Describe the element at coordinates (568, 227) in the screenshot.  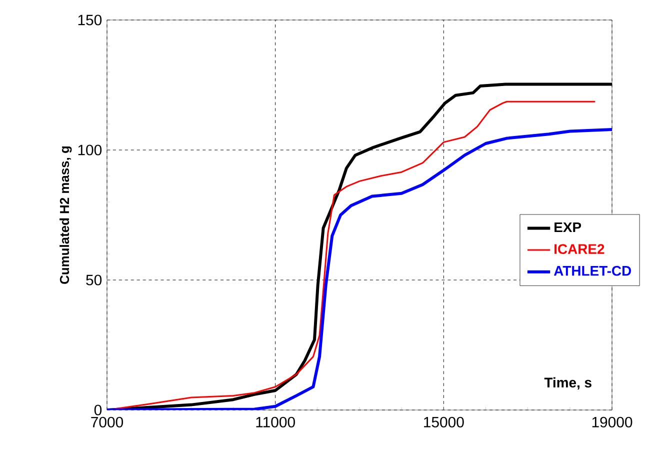
I see `legend-label: EXP` at that location.